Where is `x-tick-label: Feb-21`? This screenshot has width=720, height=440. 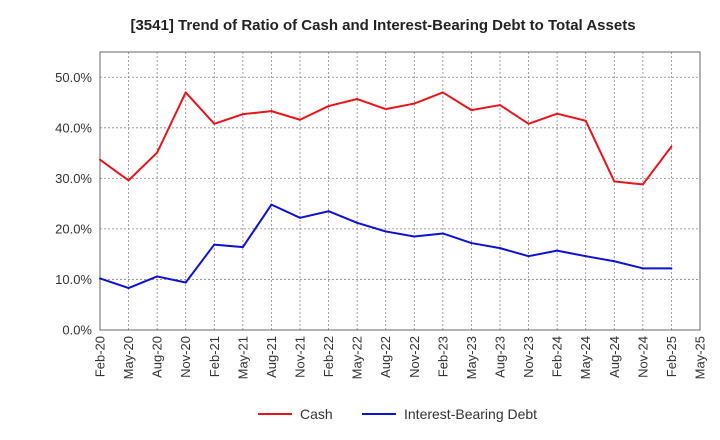 x-tick-label: Feb-21 is located at coordinates (214, 356).